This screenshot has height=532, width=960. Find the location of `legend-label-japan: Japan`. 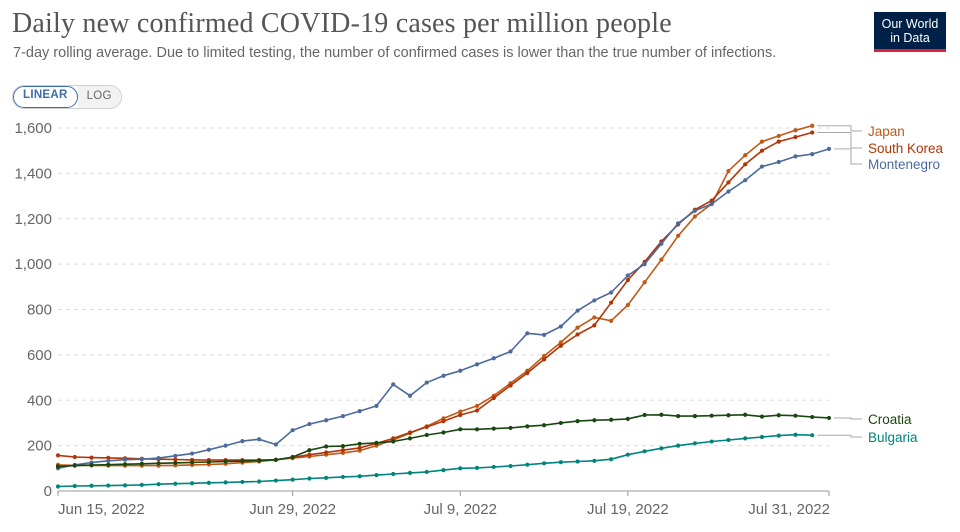

legend-label-japan: Japan is located at coordinates (886, 131).